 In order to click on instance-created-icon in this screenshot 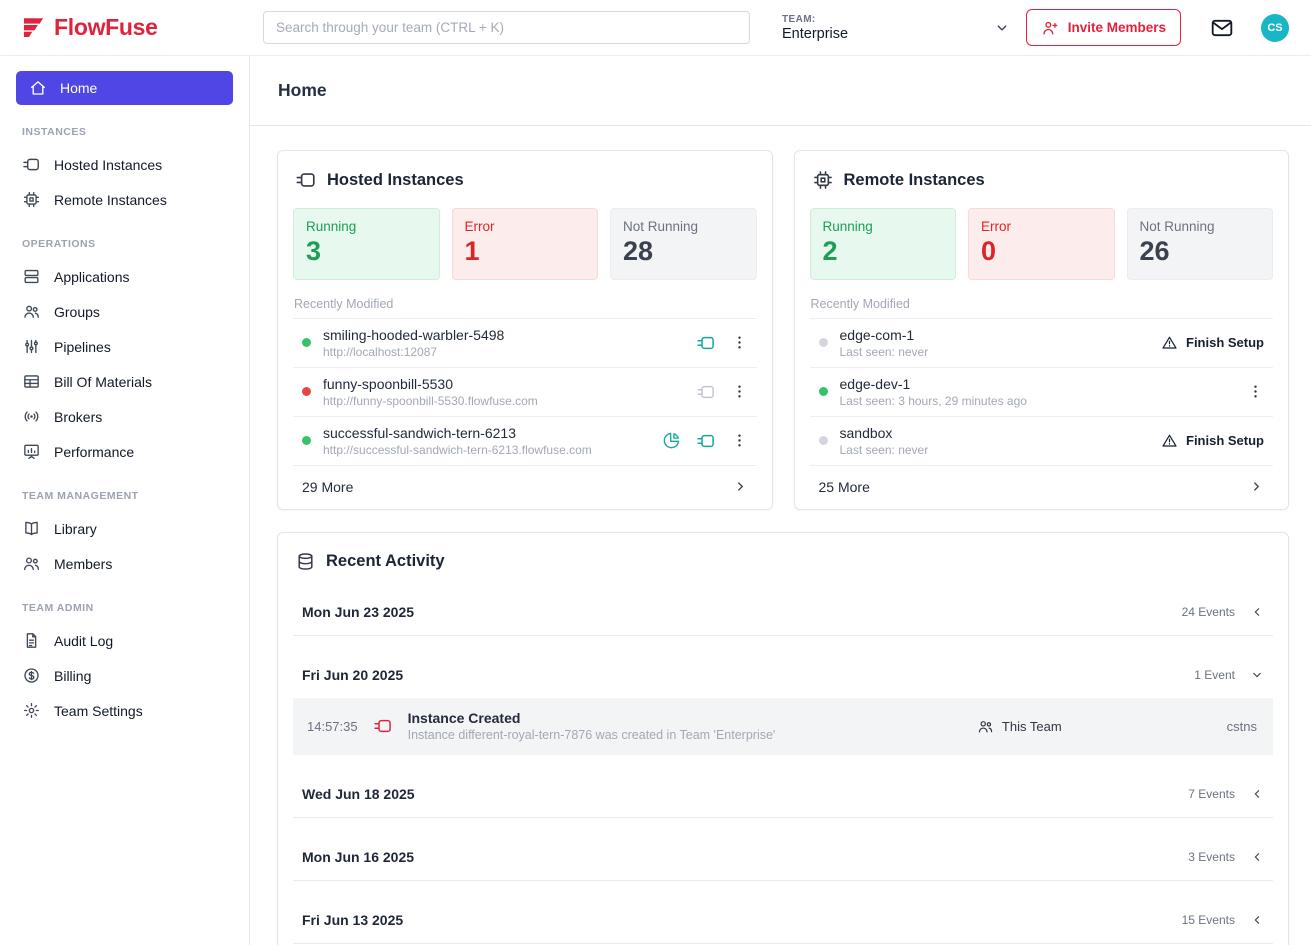, I will do `click(383, 726)`.